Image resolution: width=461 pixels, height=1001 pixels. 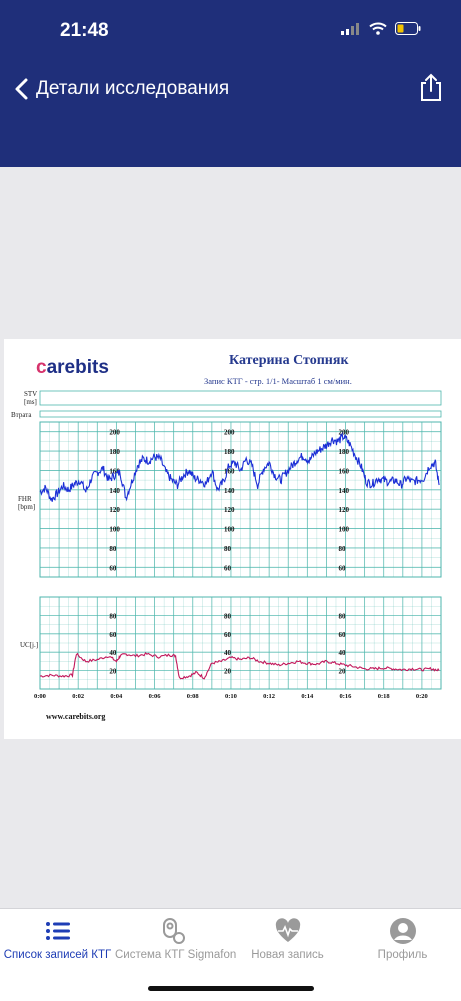 What do you see at coordinates (25, 89) in the screenshot?
I see `back-icon` at bounding box center [25, 89].